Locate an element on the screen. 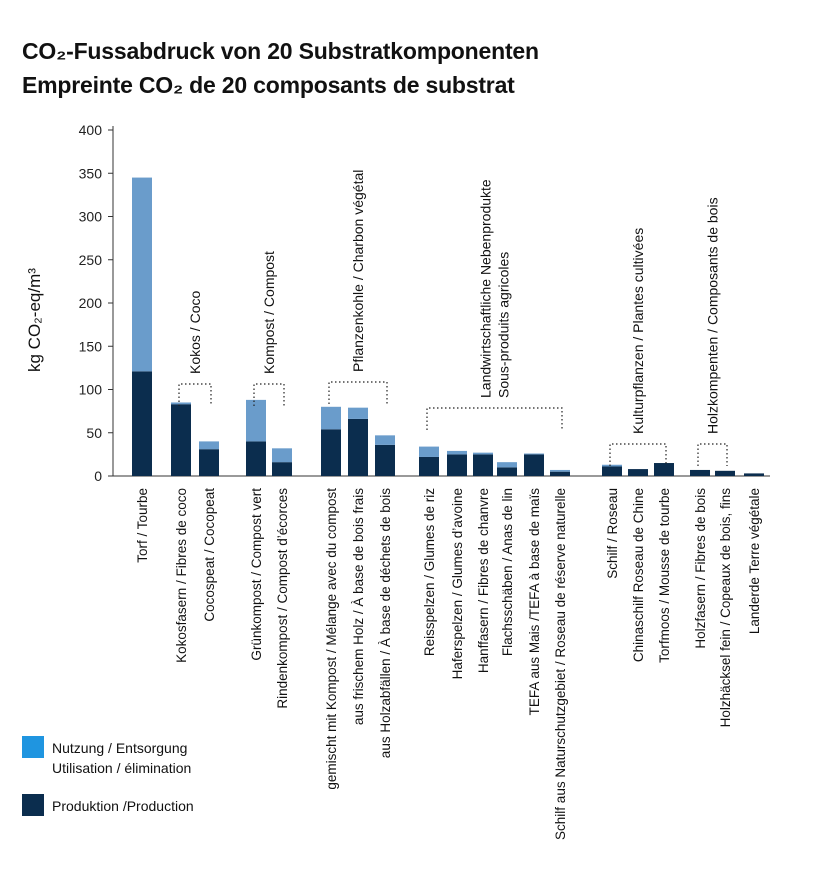 This screenshot has height=892, width=836. legend-label-usage-fr: Utilisation / élimination is located at coordinates (122, 768).